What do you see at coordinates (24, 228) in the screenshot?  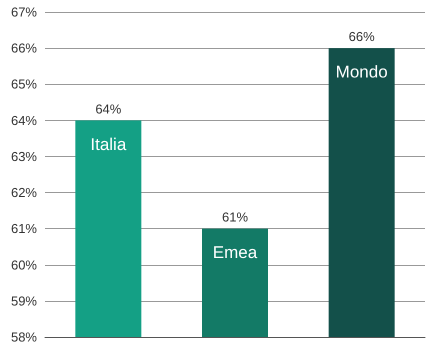 I see `y-tick-label: 61%` at bounding box center [24, 228].